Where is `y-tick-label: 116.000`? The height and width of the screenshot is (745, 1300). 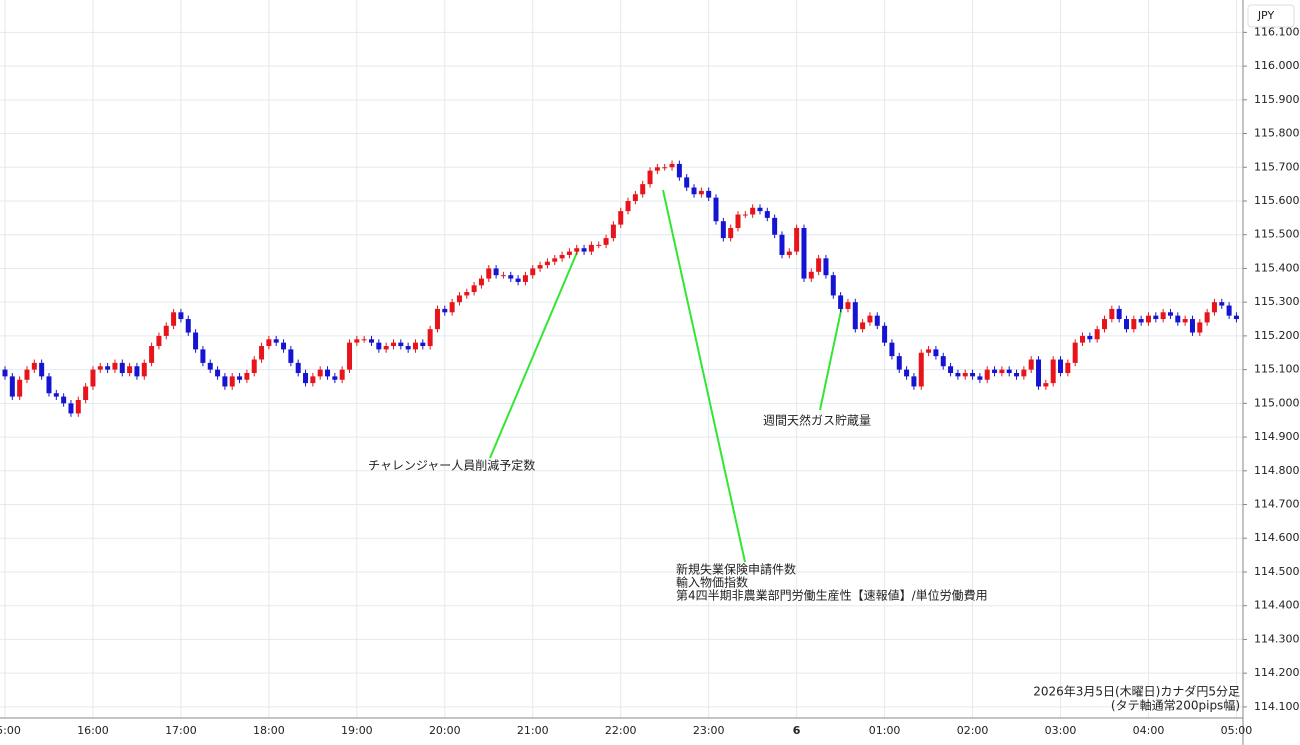 y-tick-label: 116.000 is located at coordinates (1277, 65).